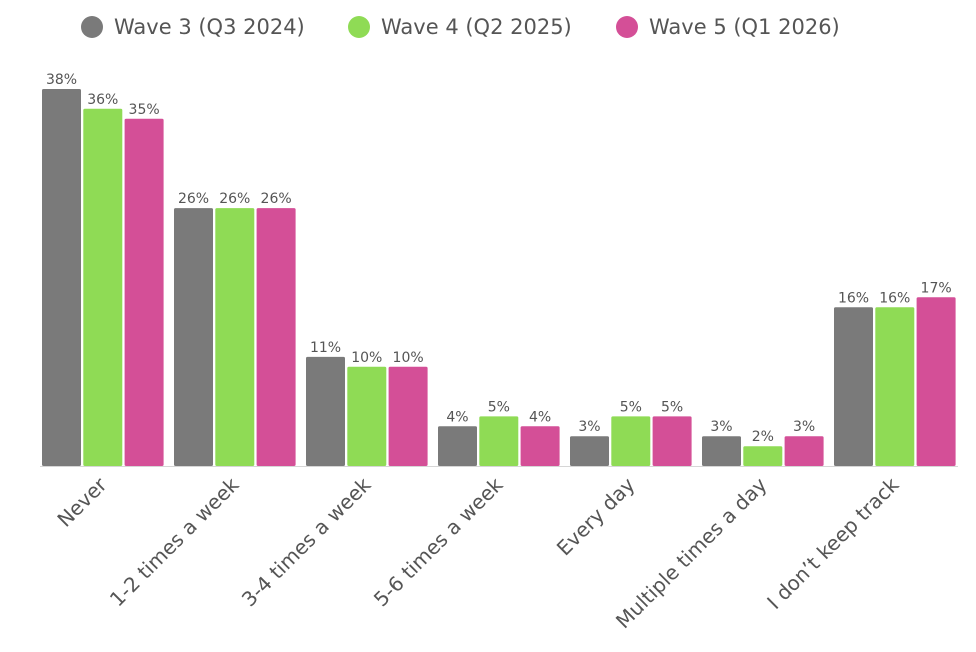 Image resolution: width=976 pixels, height=652 pixels. What do you see at coordinates (325, 348) in the screenshot?
I see `data-label-3-series-1: 11%` at bounding box center [325, 348].